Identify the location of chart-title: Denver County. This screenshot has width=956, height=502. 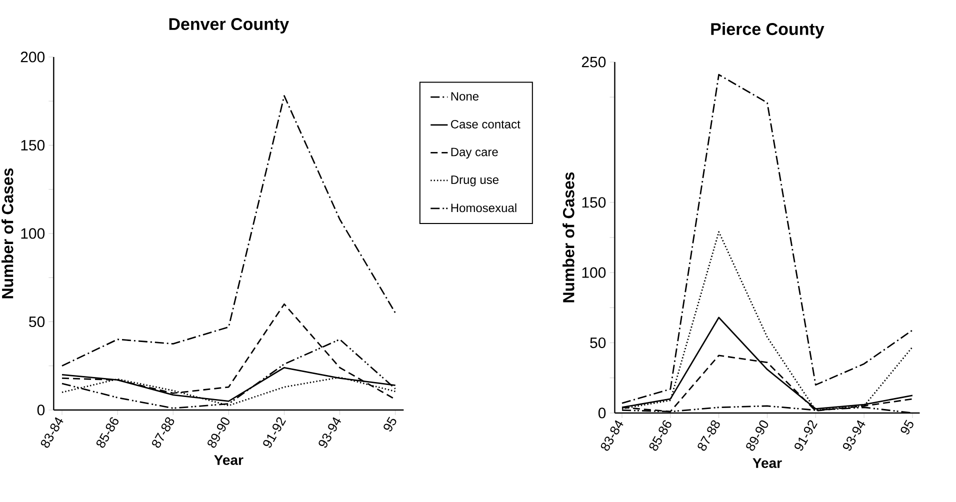
(229, 26).